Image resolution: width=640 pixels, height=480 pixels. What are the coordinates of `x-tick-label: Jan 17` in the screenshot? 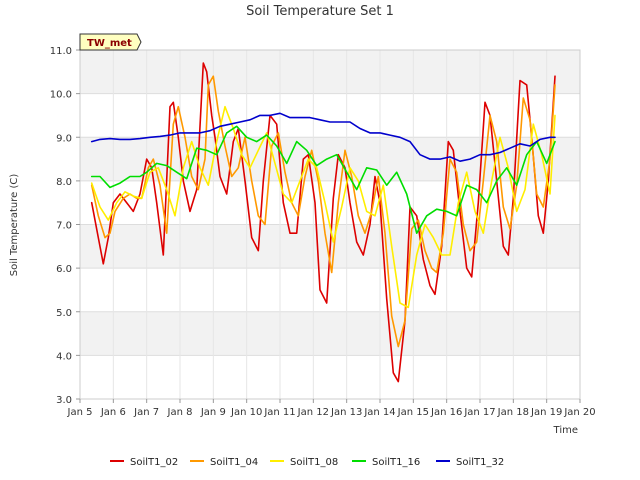 It's located at (479, 412).